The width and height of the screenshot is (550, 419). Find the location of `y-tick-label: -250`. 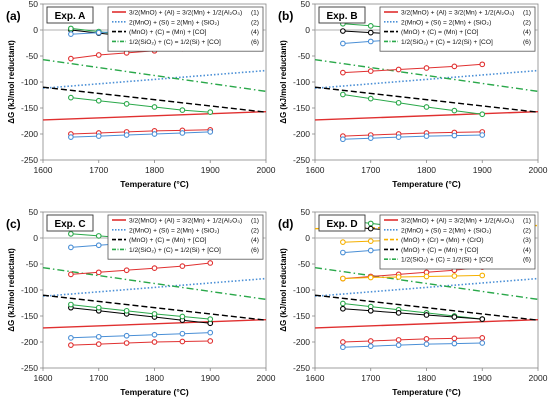

y-tick-label: -250 is located at coordinates (29, 160).